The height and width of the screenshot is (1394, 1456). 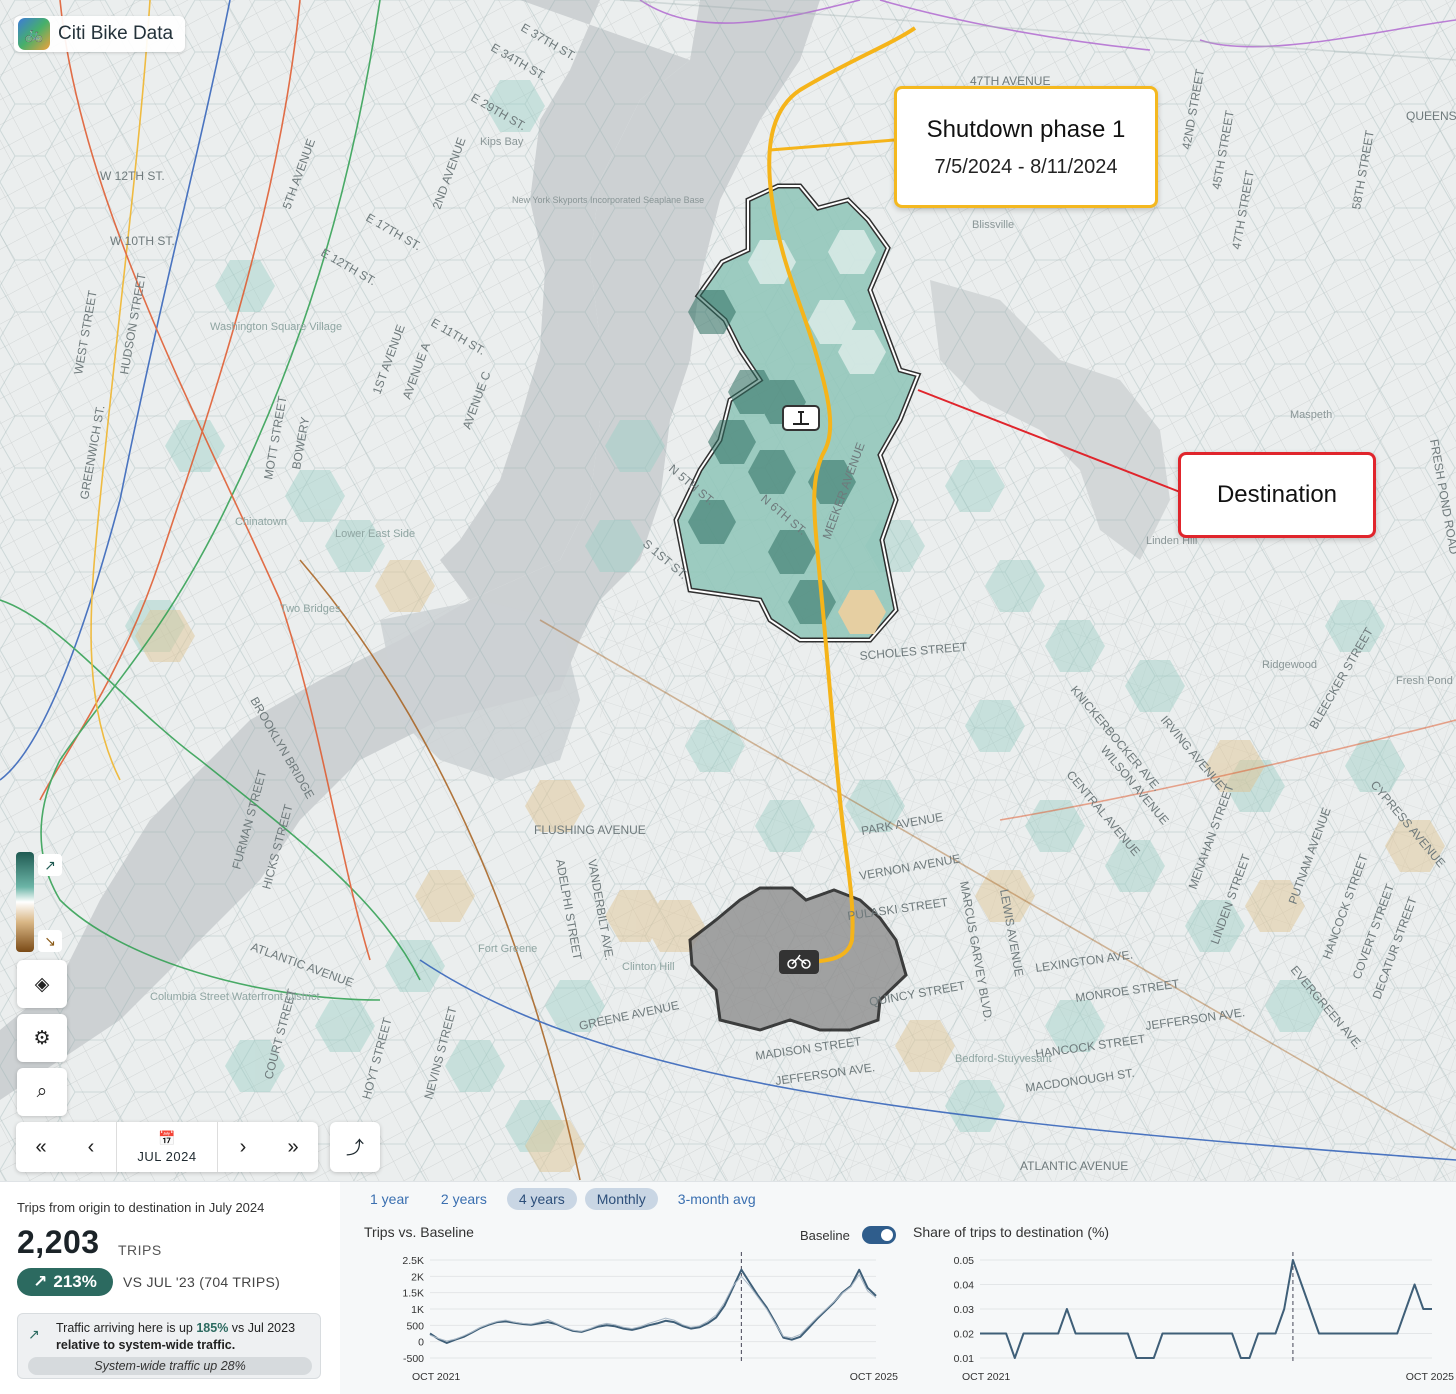 What do you see at coordinates (413, 1294) in the screenshot?
I see `y-tick-label: 1.5K` at bounding box center [413, 1294].